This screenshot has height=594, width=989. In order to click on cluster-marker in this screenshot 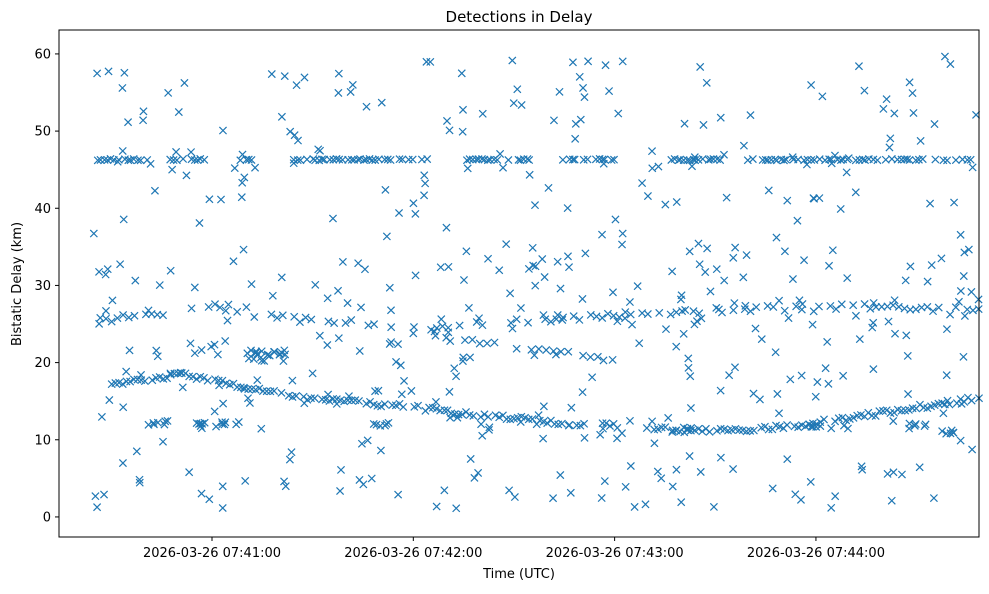, I will do `click(255, 353)`.